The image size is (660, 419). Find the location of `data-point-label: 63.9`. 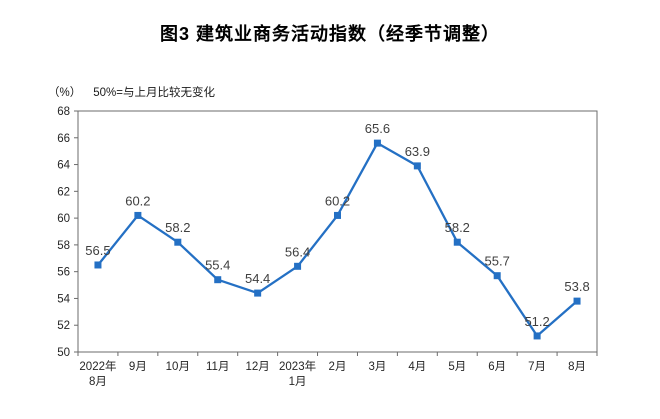

data-point-label: 63.9 is located at coordinates (417, 151).